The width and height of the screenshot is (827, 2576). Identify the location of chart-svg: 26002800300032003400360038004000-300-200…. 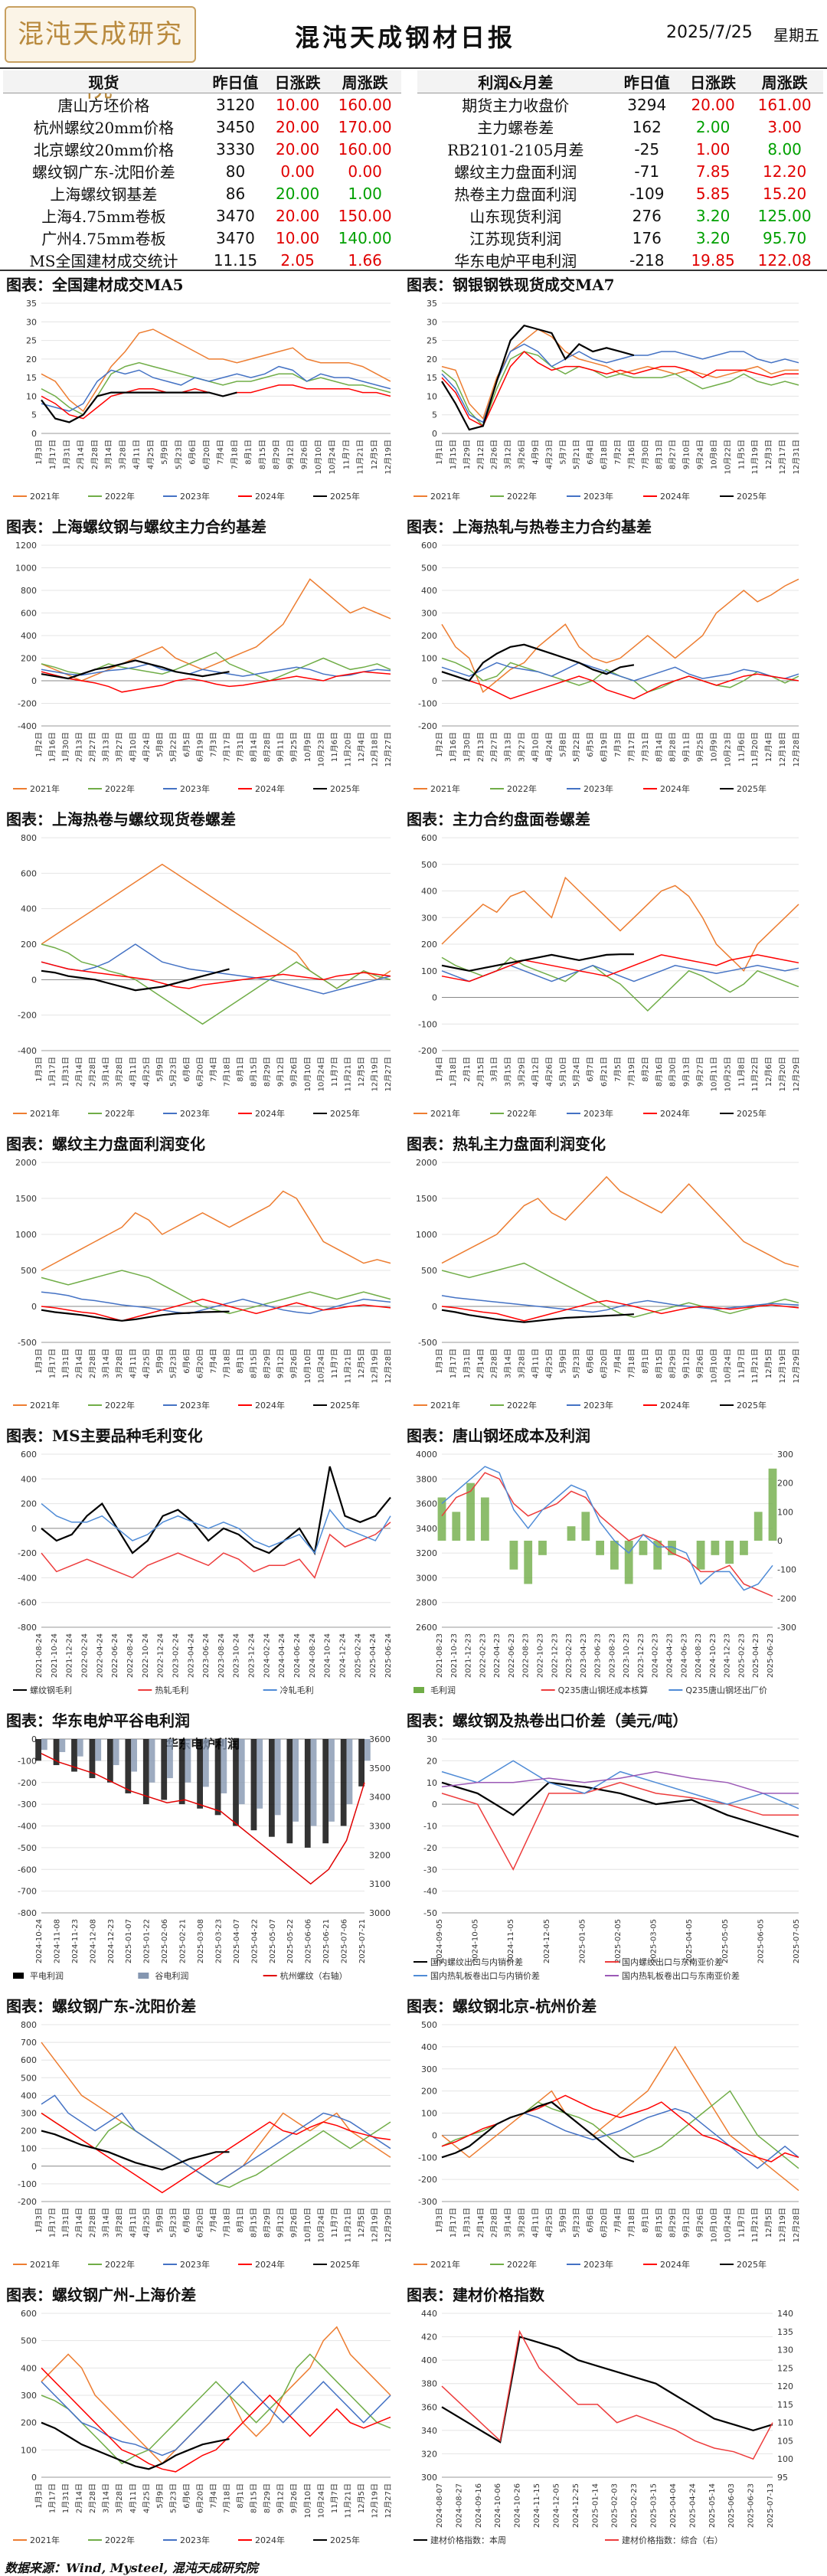
(605, 1572).